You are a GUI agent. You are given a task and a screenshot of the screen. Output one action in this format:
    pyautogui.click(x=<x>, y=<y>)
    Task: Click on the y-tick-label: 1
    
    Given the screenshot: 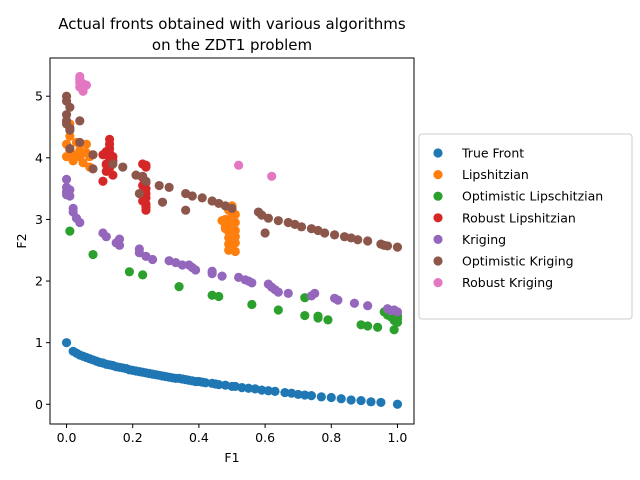 What is the action you would take?
    pyautogui.click(x=39, y=342)
    